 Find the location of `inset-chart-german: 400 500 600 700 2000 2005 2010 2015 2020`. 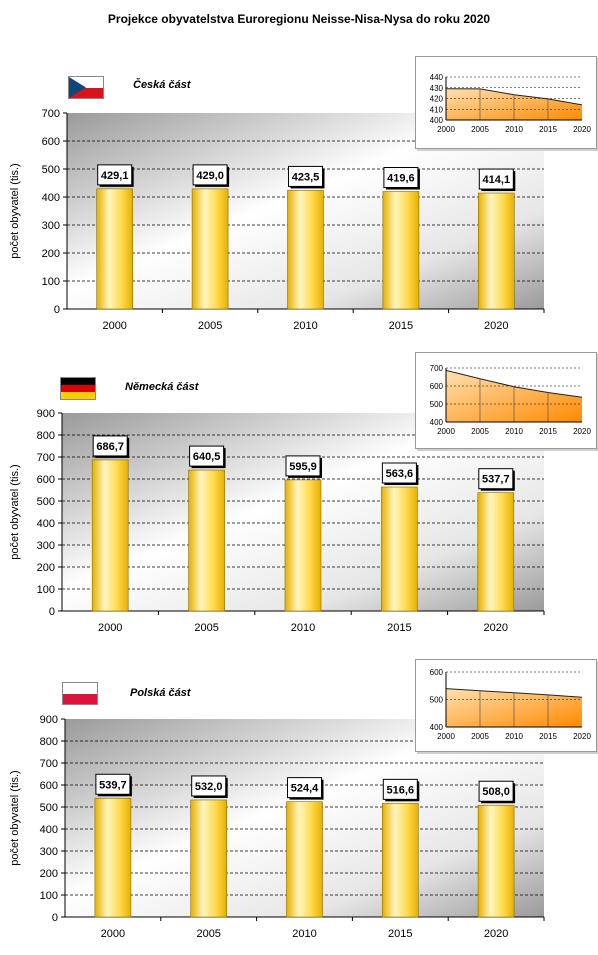

inset-chart-german: 400 500 600 700 2000 2005 2010 2015 2020 is located at coordinates (506, 400).